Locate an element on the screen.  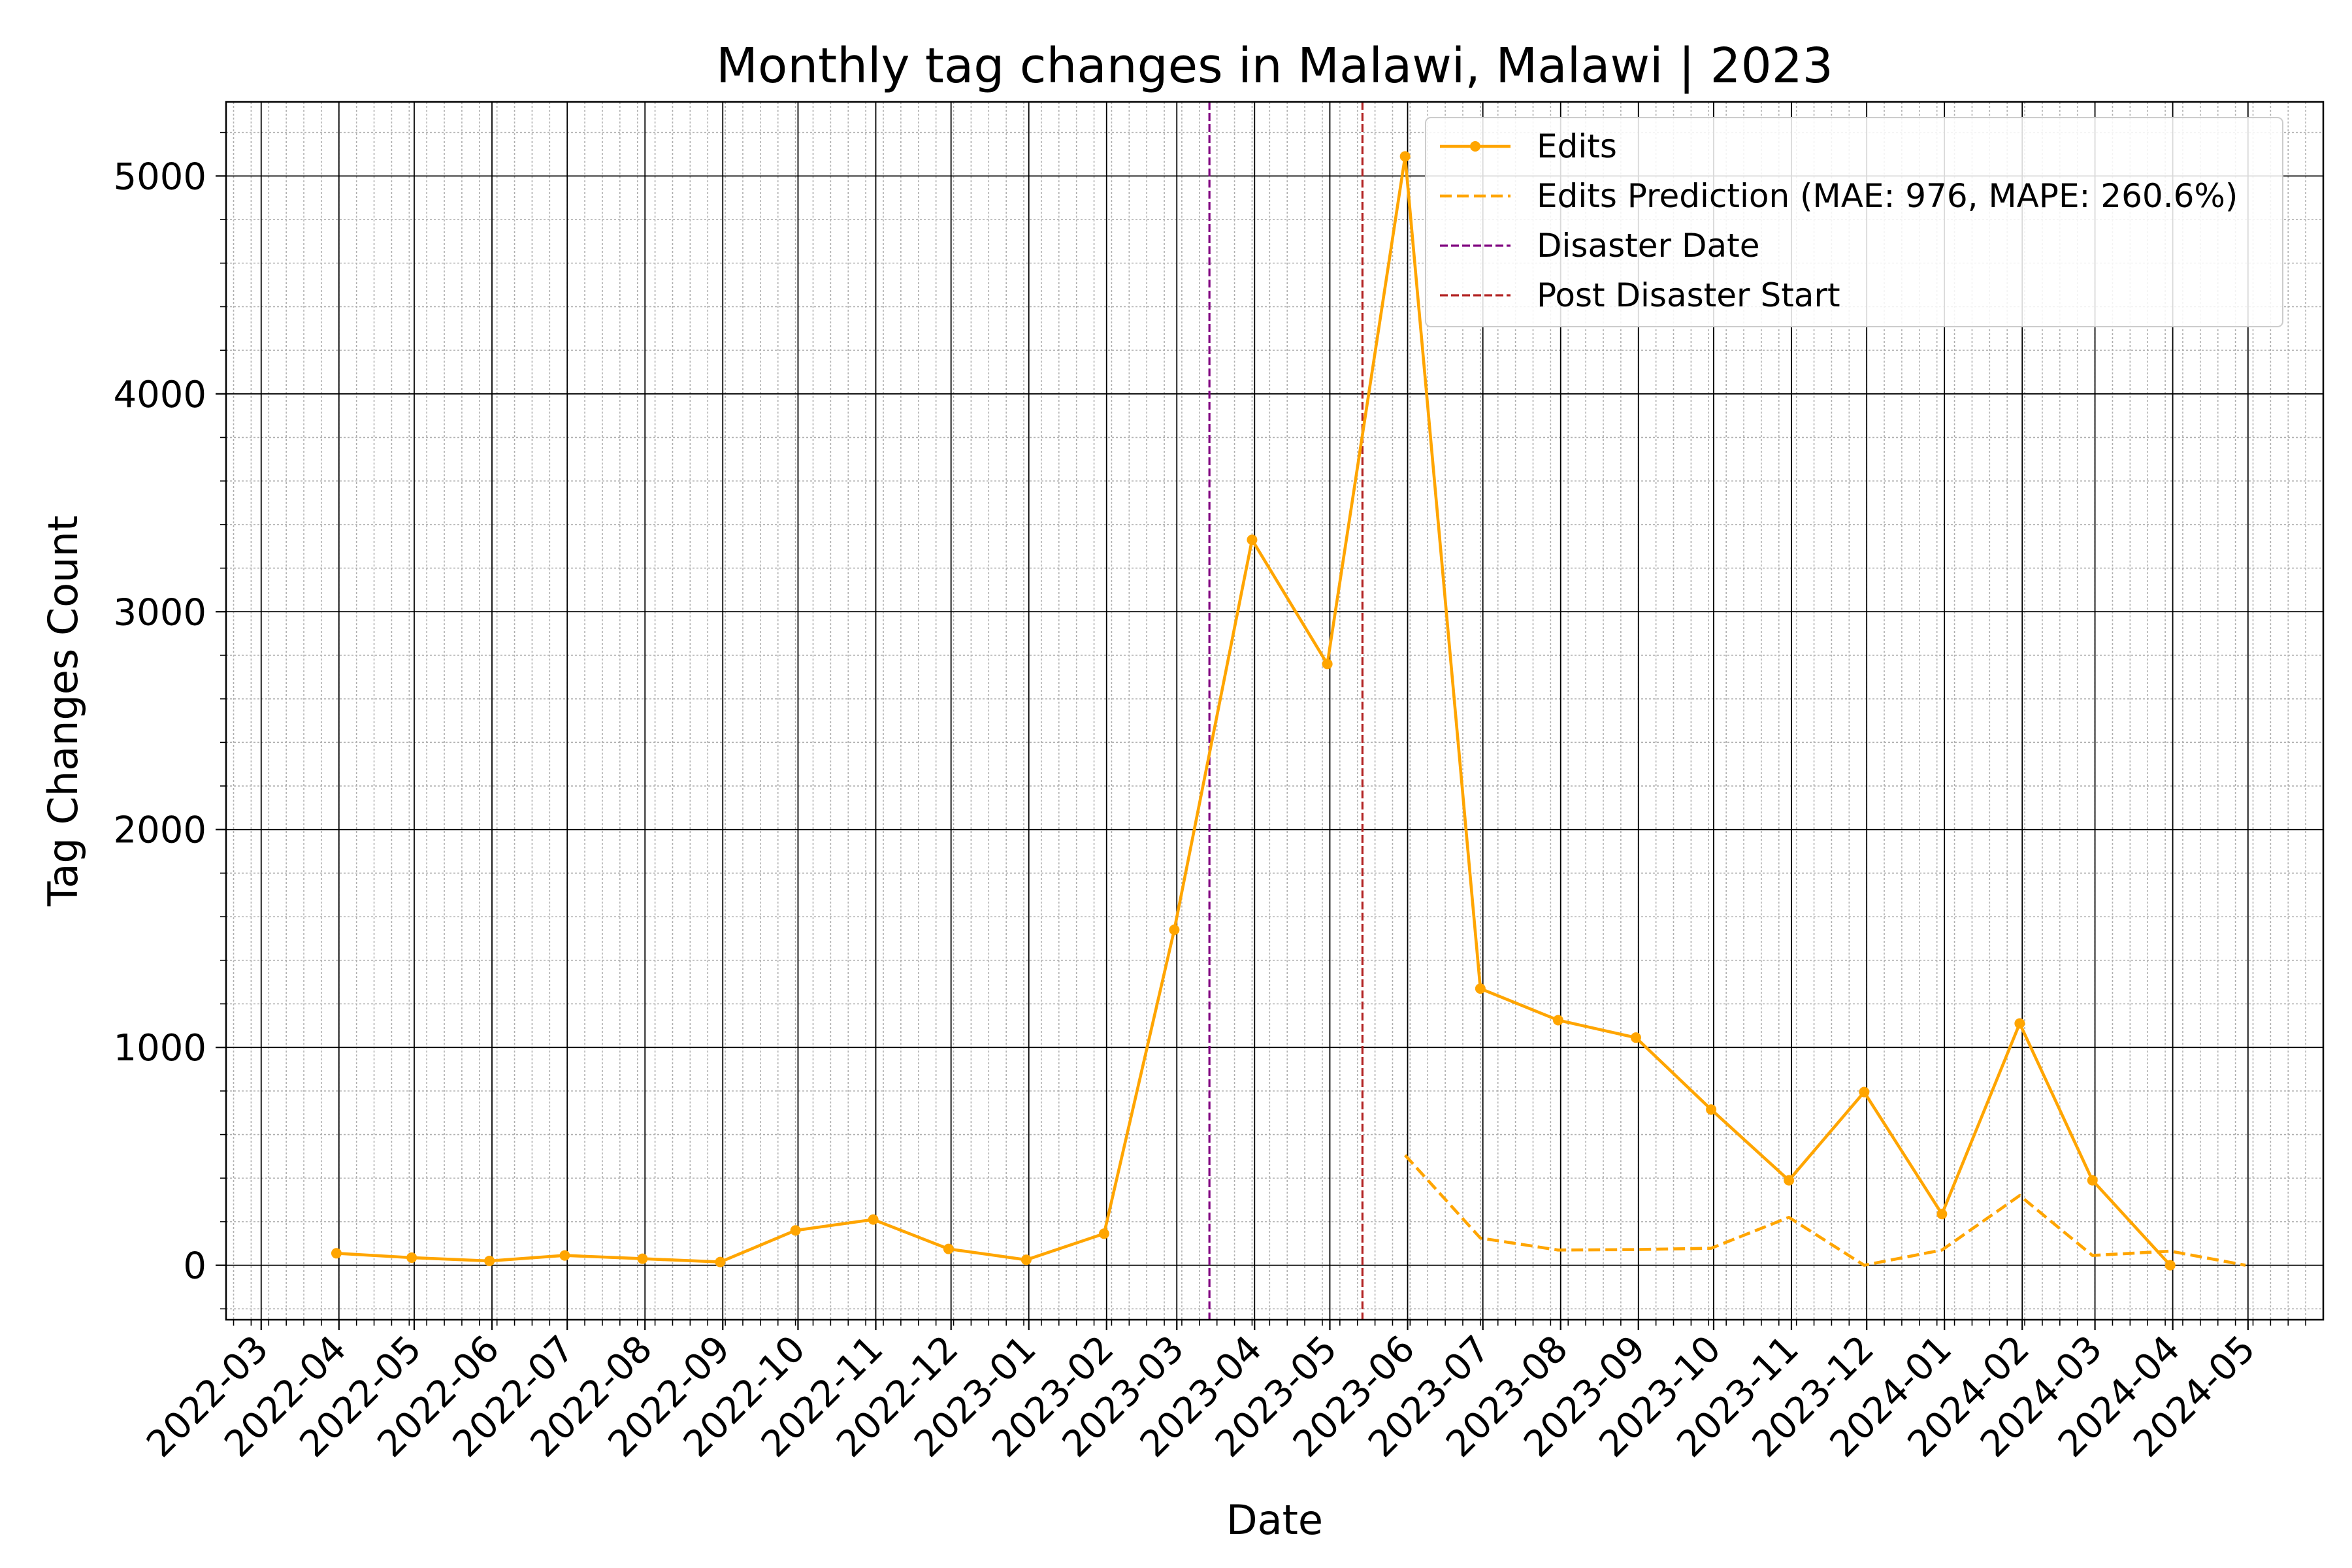
x-axis-label: Date is located at coordinates (1274, 1520).